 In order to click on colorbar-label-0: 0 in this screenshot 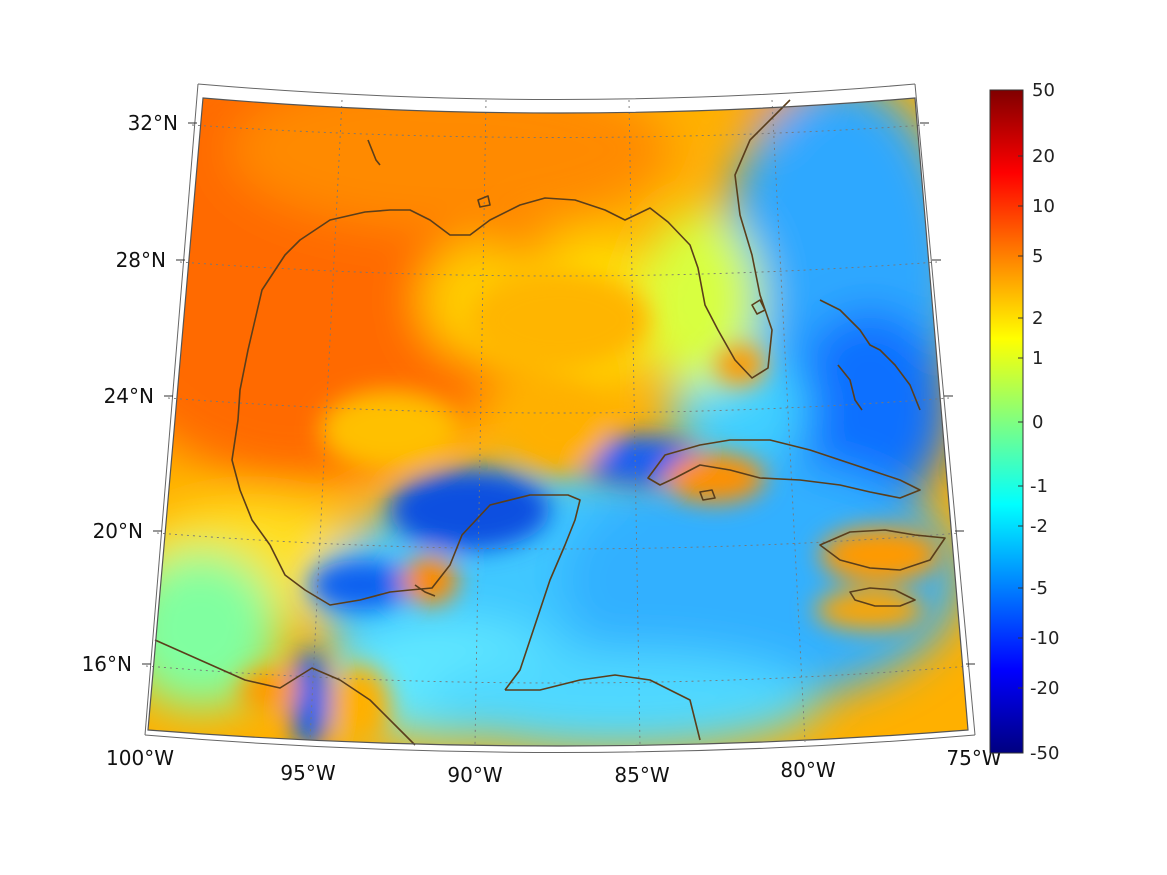, I will do `click(1037, 422)`.